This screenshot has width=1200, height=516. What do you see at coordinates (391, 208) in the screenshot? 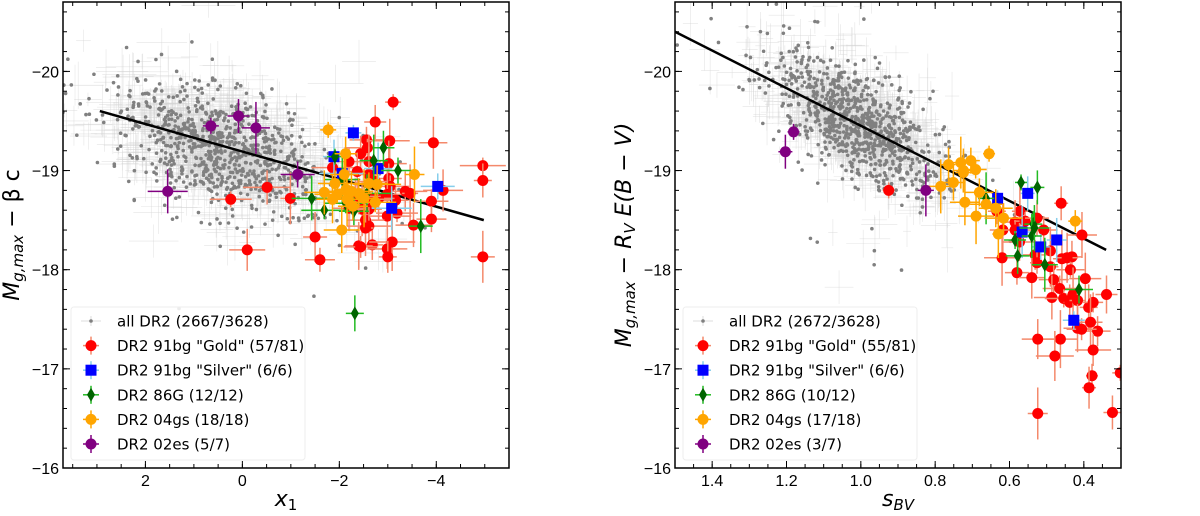
I see `point-silver` at bounding box center [391, 208].